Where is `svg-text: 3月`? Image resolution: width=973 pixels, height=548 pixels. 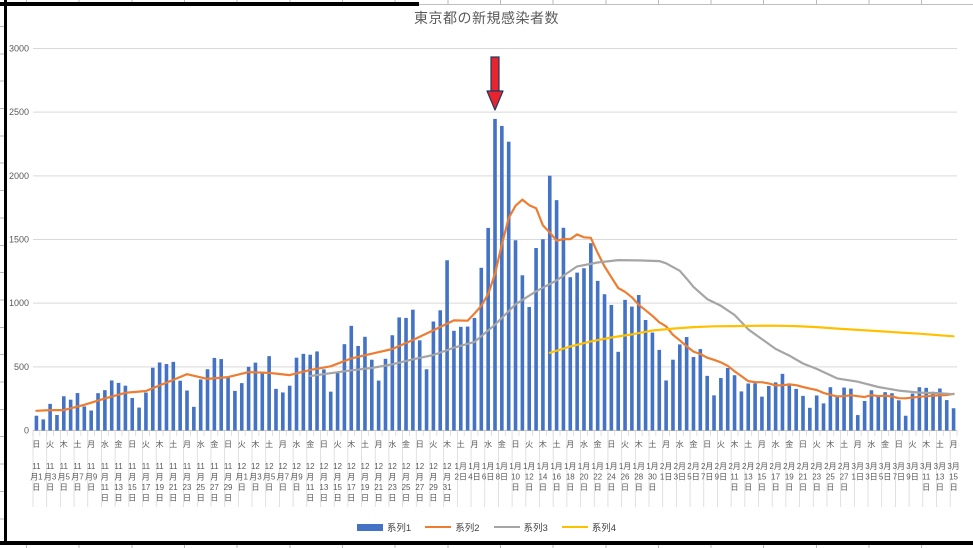 svg-text: 3月 is located at coordinates (899, 466).